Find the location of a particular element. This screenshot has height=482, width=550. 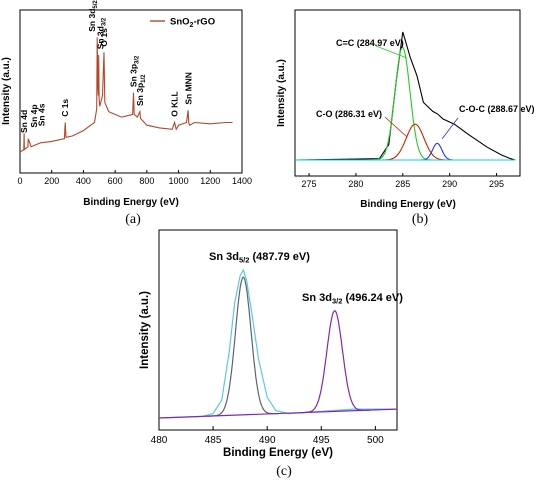

sn3d52-label-sub: 5/2 is located at coordinates (244, 260).